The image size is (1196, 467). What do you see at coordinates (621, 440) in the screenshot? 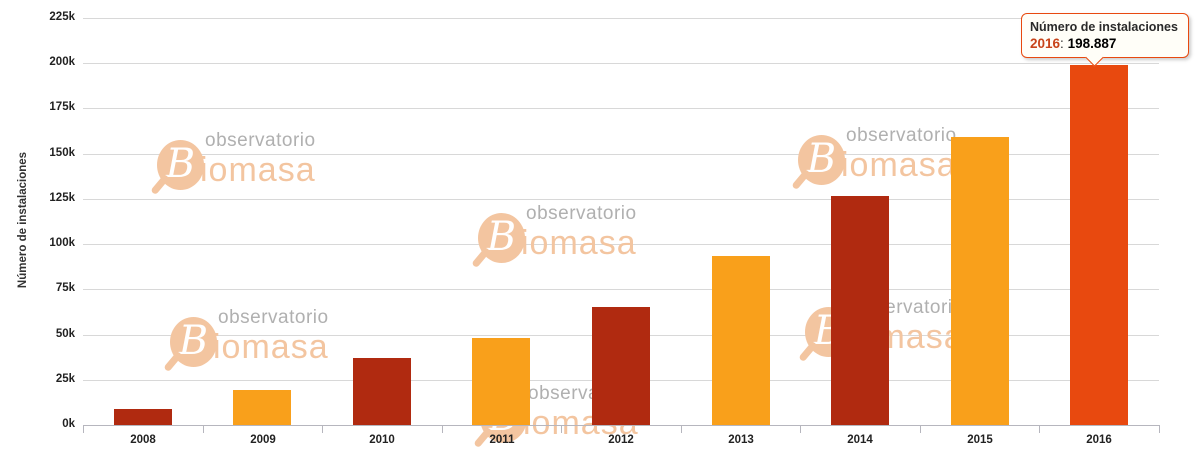
I see `x-category-label: 2012` at bounding box center [621, 440].